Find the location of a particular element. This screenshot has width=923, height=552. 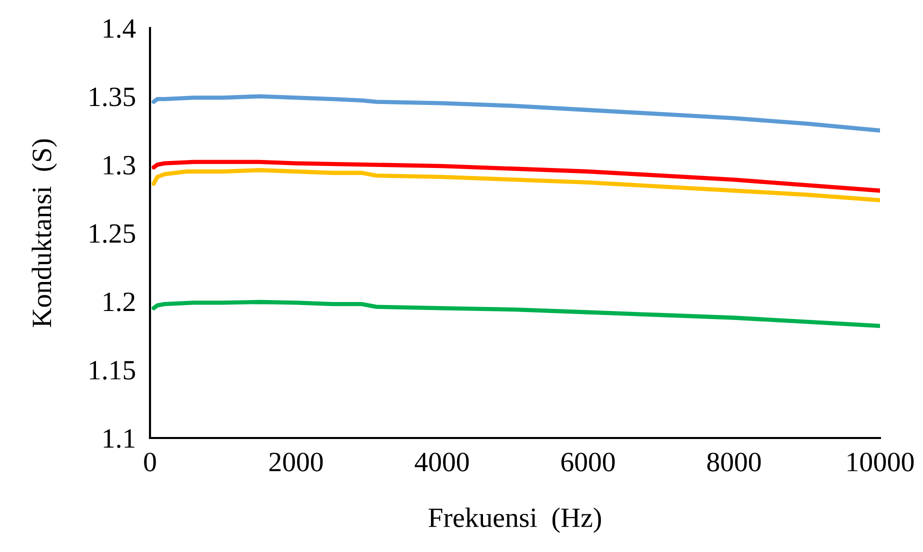

x-tick-label: 2000 is located at coordinates (296, 462).